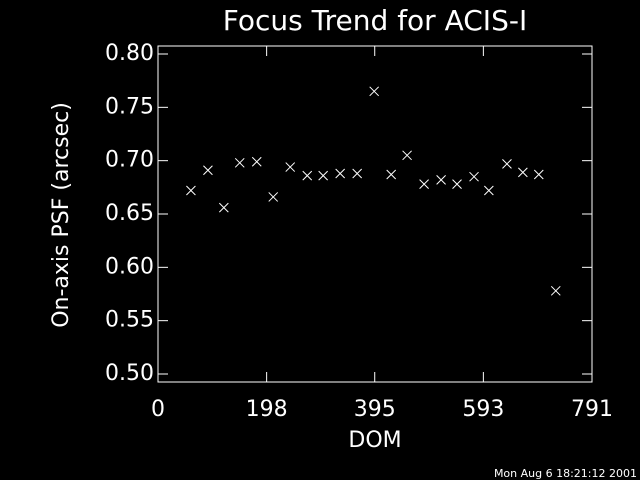 This screenshot has height=480, width=640. What do you see at coordinates (158, 409) in the screenshot?
I see `x-tick-label: 0` at bounding box center [158, 409].